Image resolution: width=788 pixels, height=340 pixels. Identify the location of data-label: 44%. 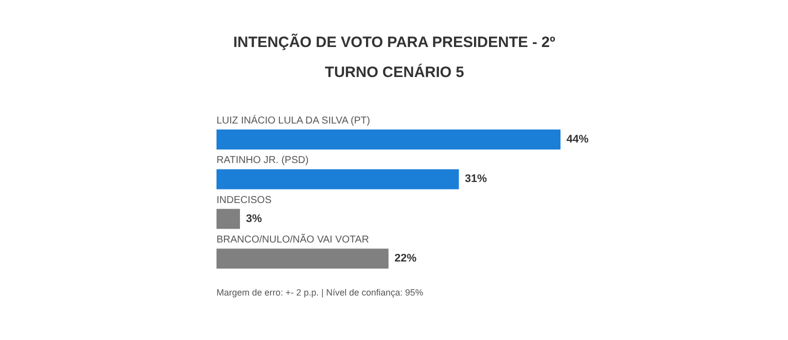
(577, 140).